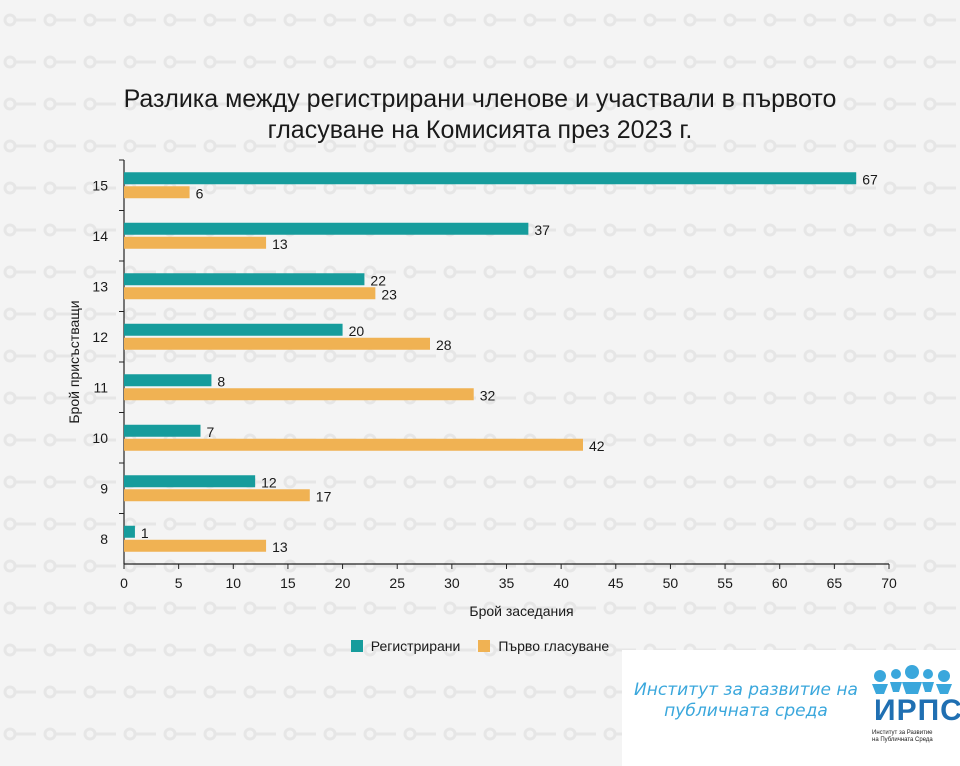 The width and height of the screenshot is (960, 766). I want to click on y-tick-label: 13, so click(100, 286).